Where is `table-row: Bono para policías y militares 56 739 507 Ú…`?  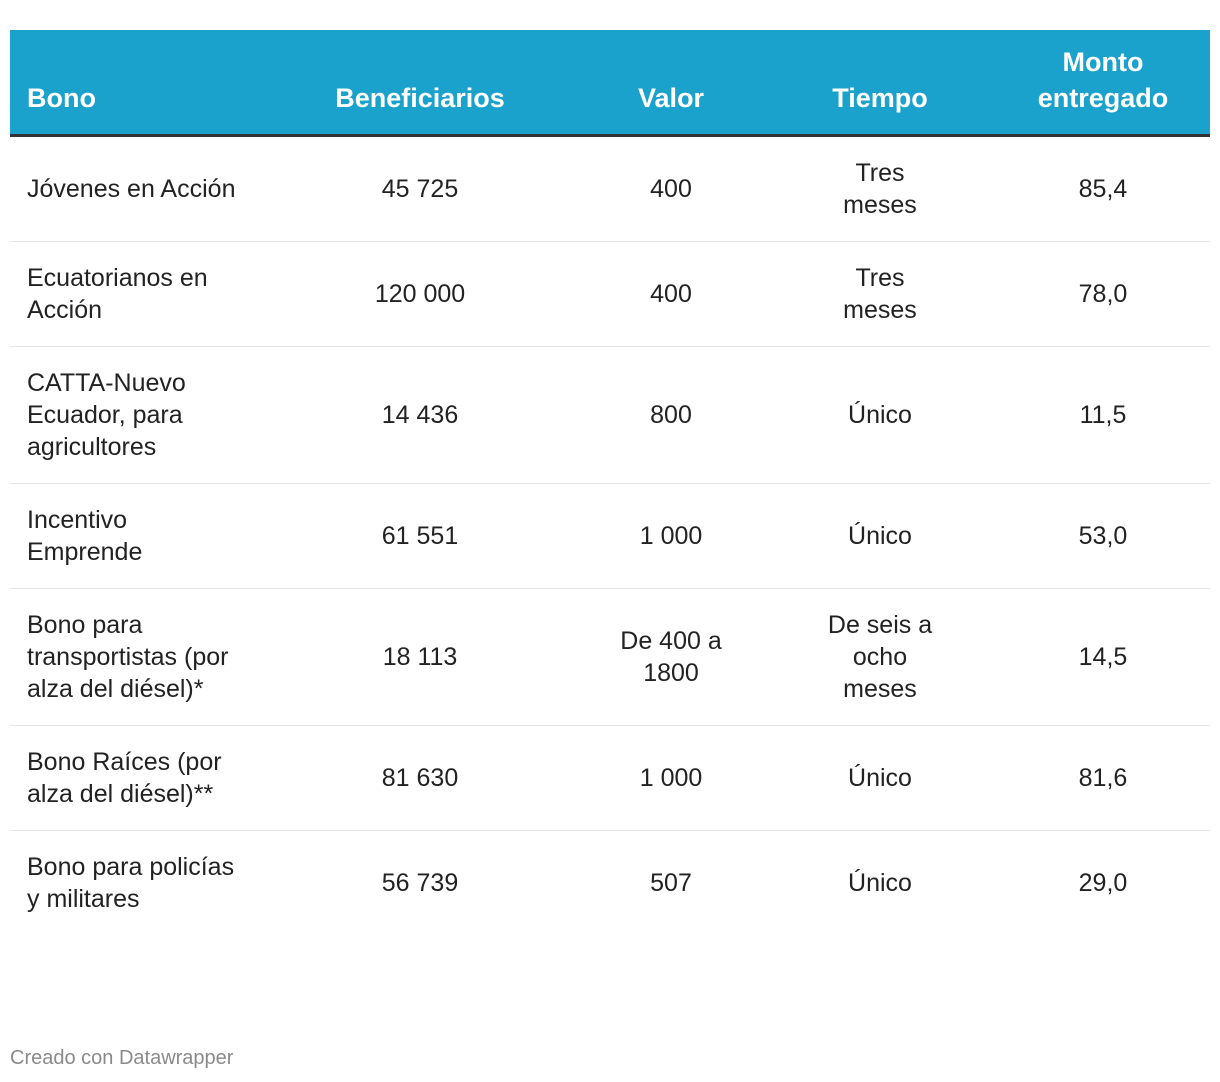 table-row: Bono para policías y militares 56 739 507 Ú… is located at coordinates (610, 883).